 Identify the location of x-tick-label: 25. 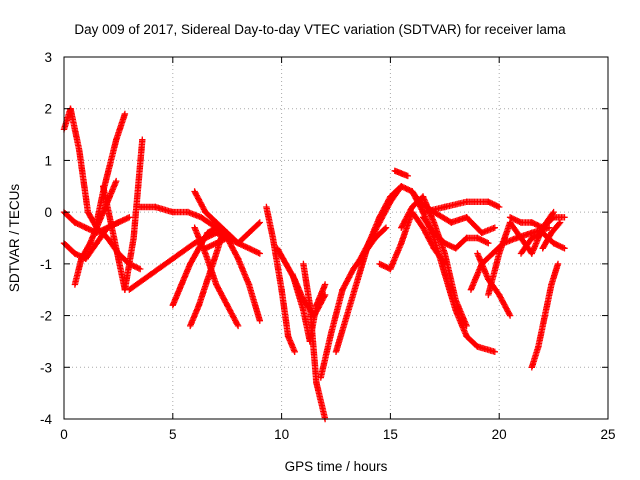
(607, 434).